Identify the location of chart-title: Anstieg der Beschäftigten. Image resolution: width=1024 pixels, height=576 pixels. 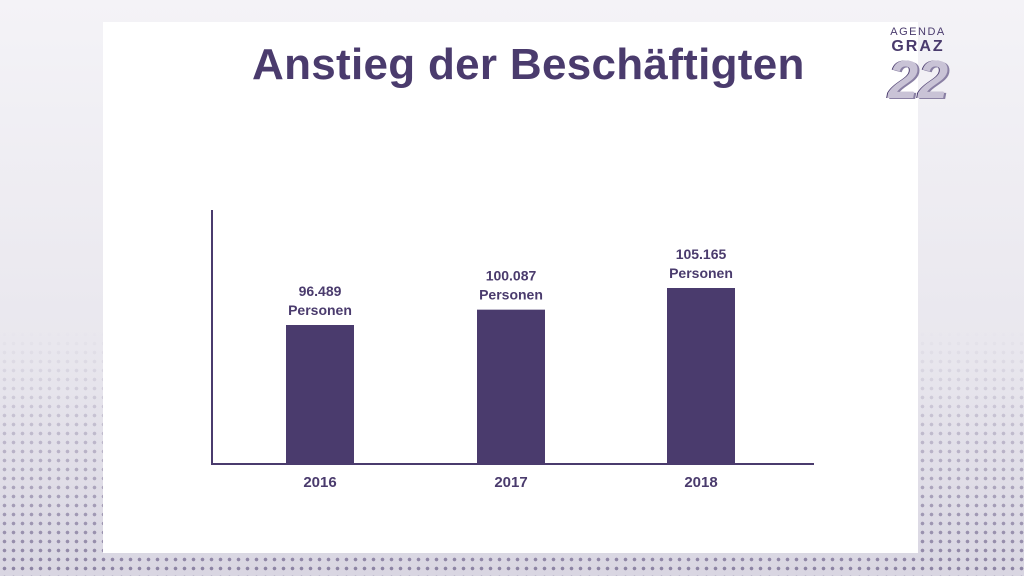
(528, 64).